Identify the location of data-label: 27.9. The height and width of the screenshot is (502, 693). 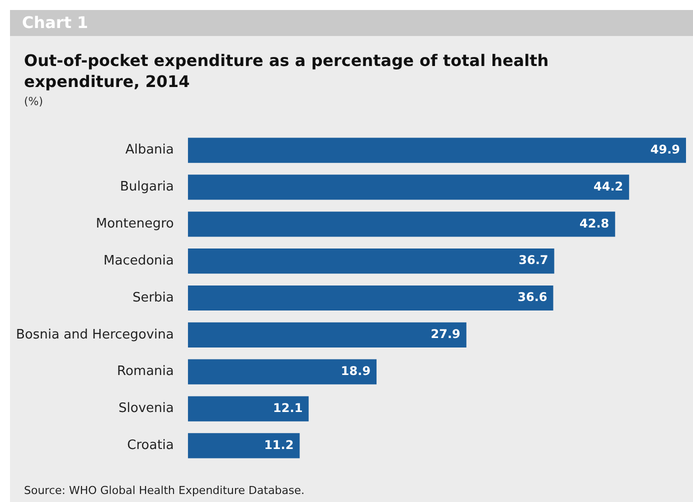
(445, 334).